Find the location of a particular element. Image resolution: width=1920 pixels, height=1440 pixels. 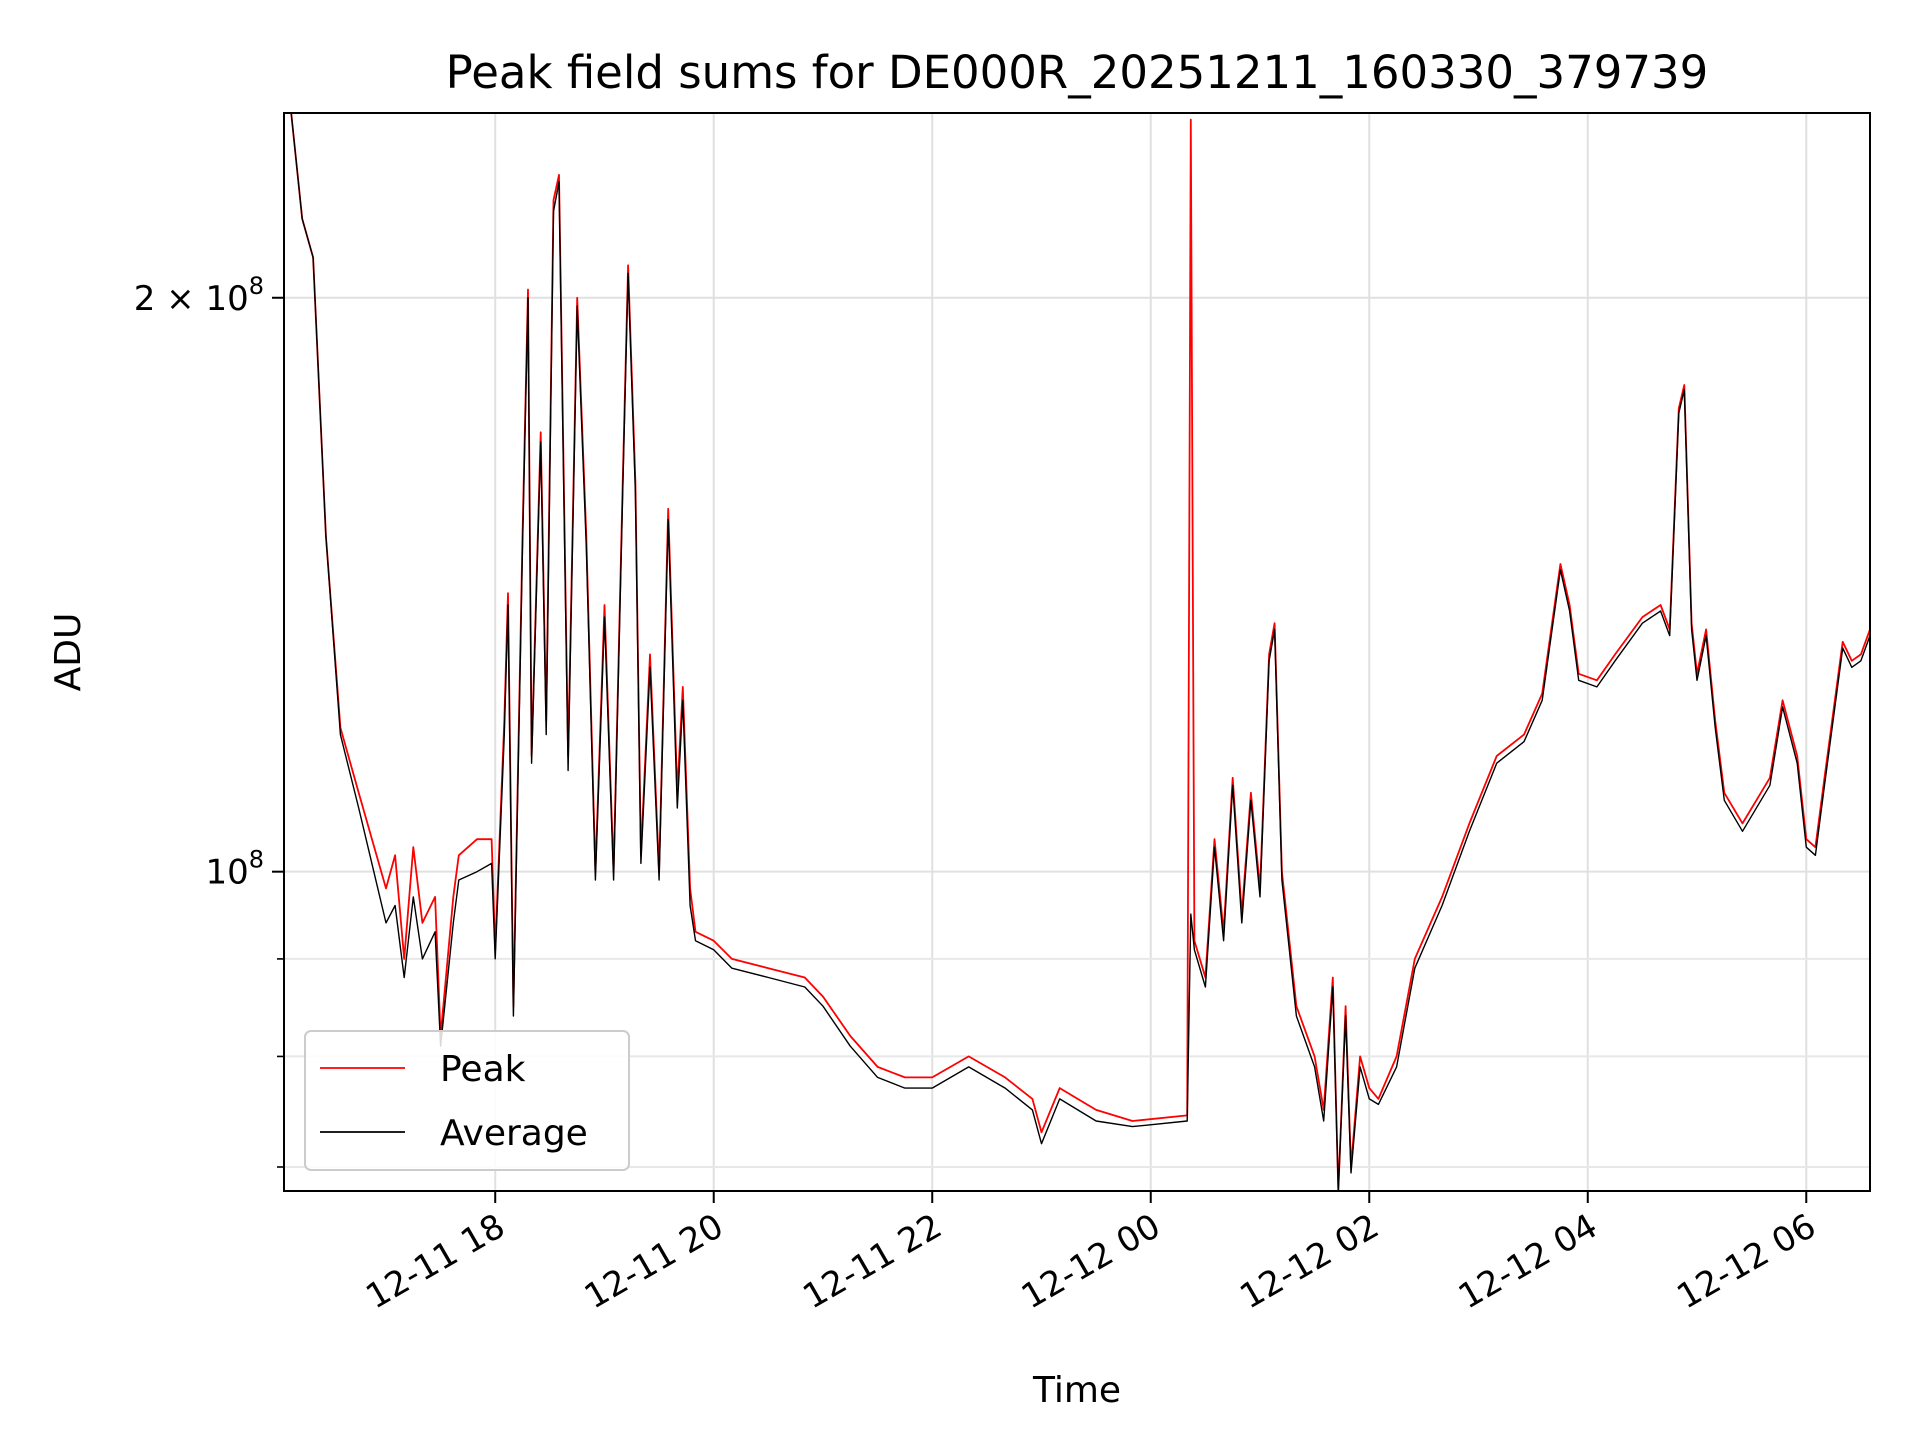

y-axis: 2 × 108 108 is located at coordinates (209, 720).